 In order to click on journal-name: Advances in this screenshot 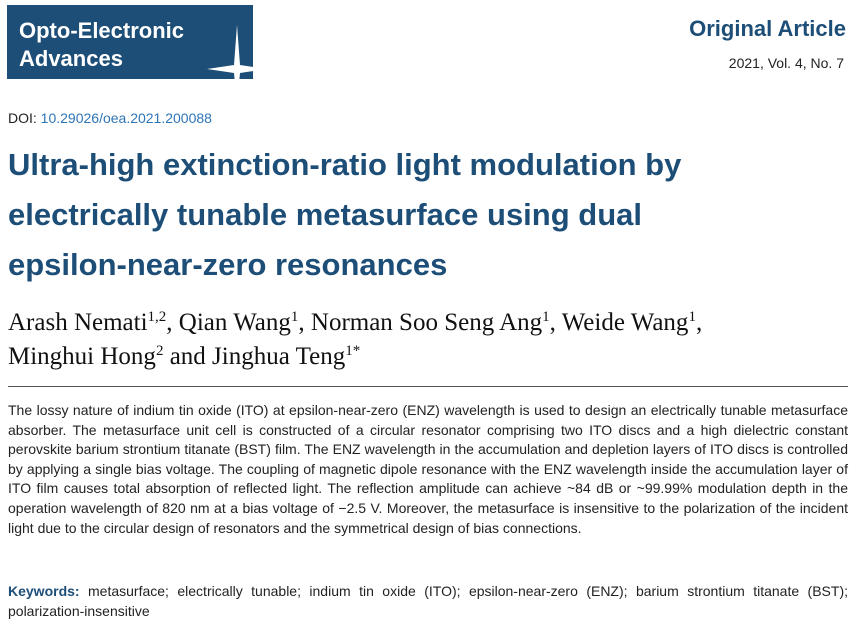, I will do `click(71, 58)`.